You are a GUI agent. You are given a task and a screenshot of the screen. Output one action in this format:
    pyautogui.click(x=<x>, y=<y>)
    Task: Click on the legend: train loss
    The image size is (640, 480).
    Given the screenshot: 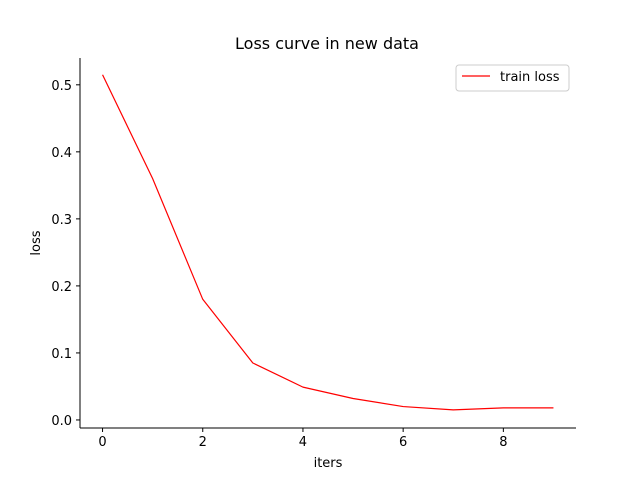 What is the action you would take?
    pyautogui.click(x=512, y=78)
    